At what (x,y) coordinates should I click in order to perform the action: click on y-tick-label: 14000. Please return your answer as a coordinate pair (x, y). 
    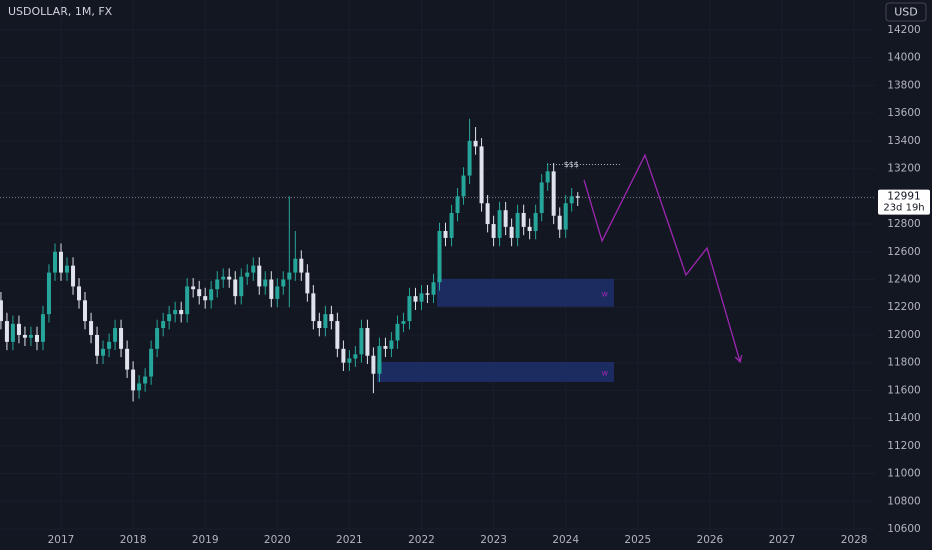
    Looking at the image, I should click on (903, 58).